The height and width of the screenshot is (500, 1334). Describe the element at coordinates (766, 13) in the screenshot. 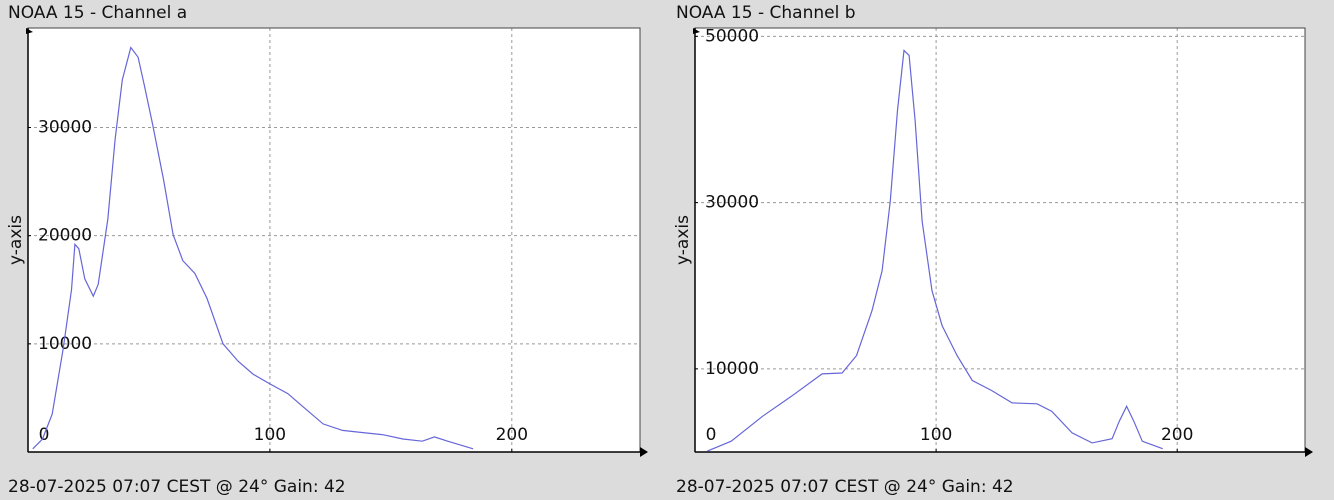

I see `chart-title: NOAA 15 - Channel b` at that location.